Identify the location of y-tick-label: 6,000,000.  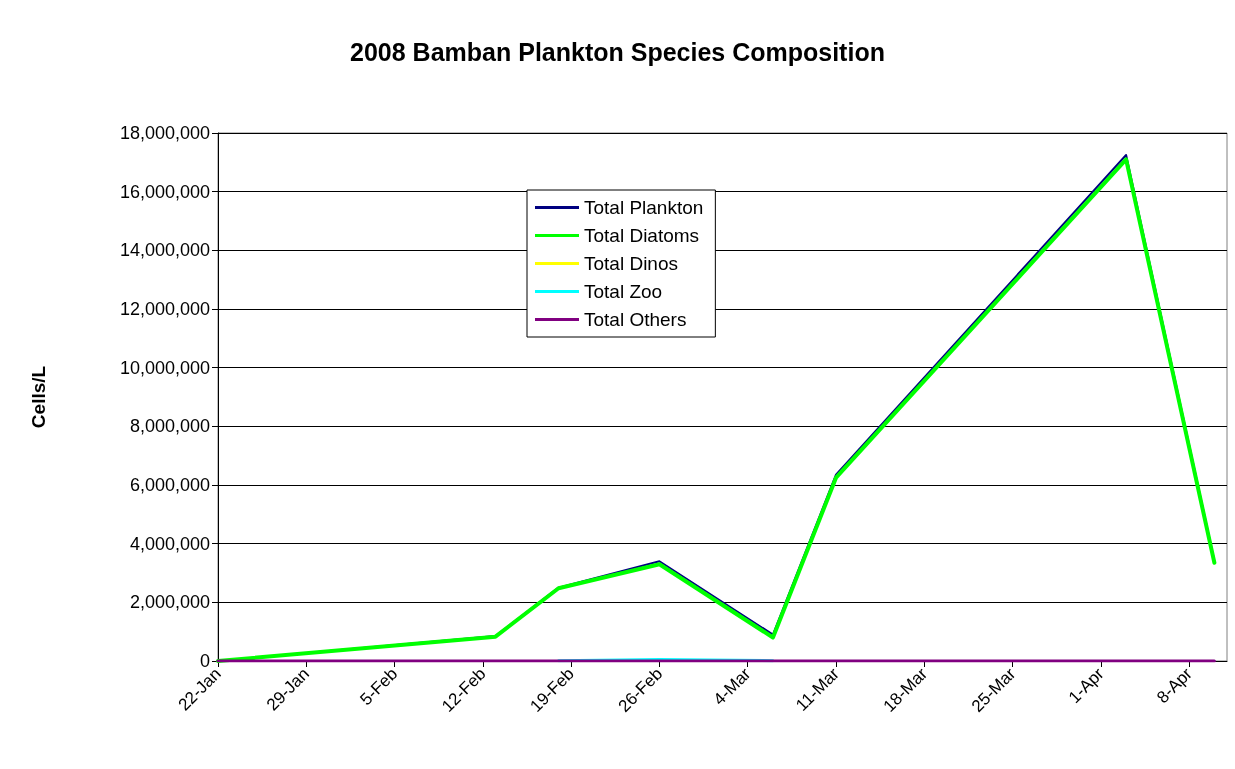
(169, 485).